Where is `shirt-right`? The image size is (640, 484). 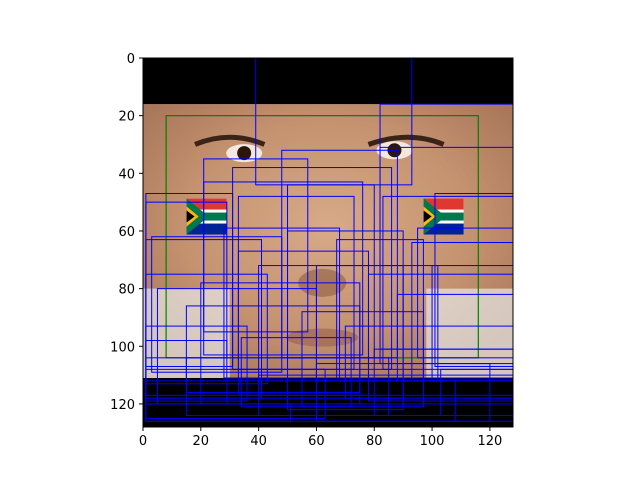
shirt-right is located at coordinates (469, 333).